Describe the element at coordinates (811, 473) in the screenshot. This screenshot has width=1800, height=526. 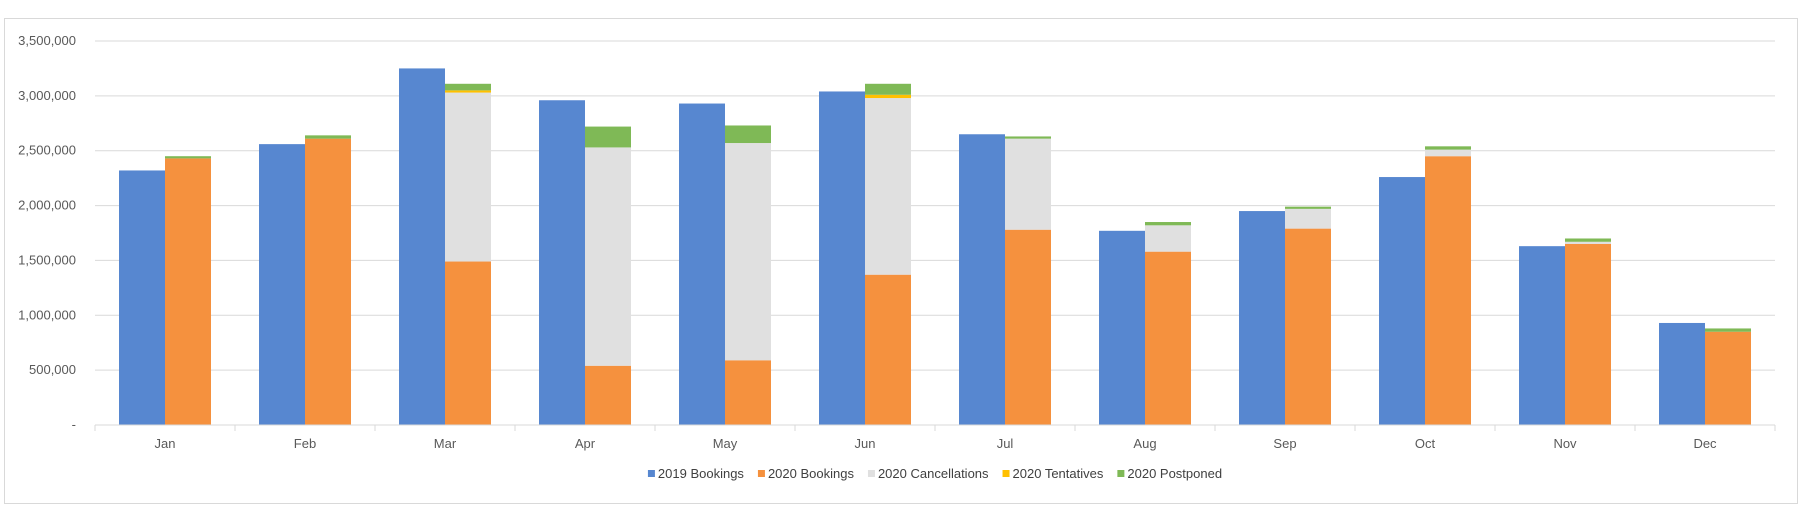
I see `legend-label: 2020 Bookings` at that location.